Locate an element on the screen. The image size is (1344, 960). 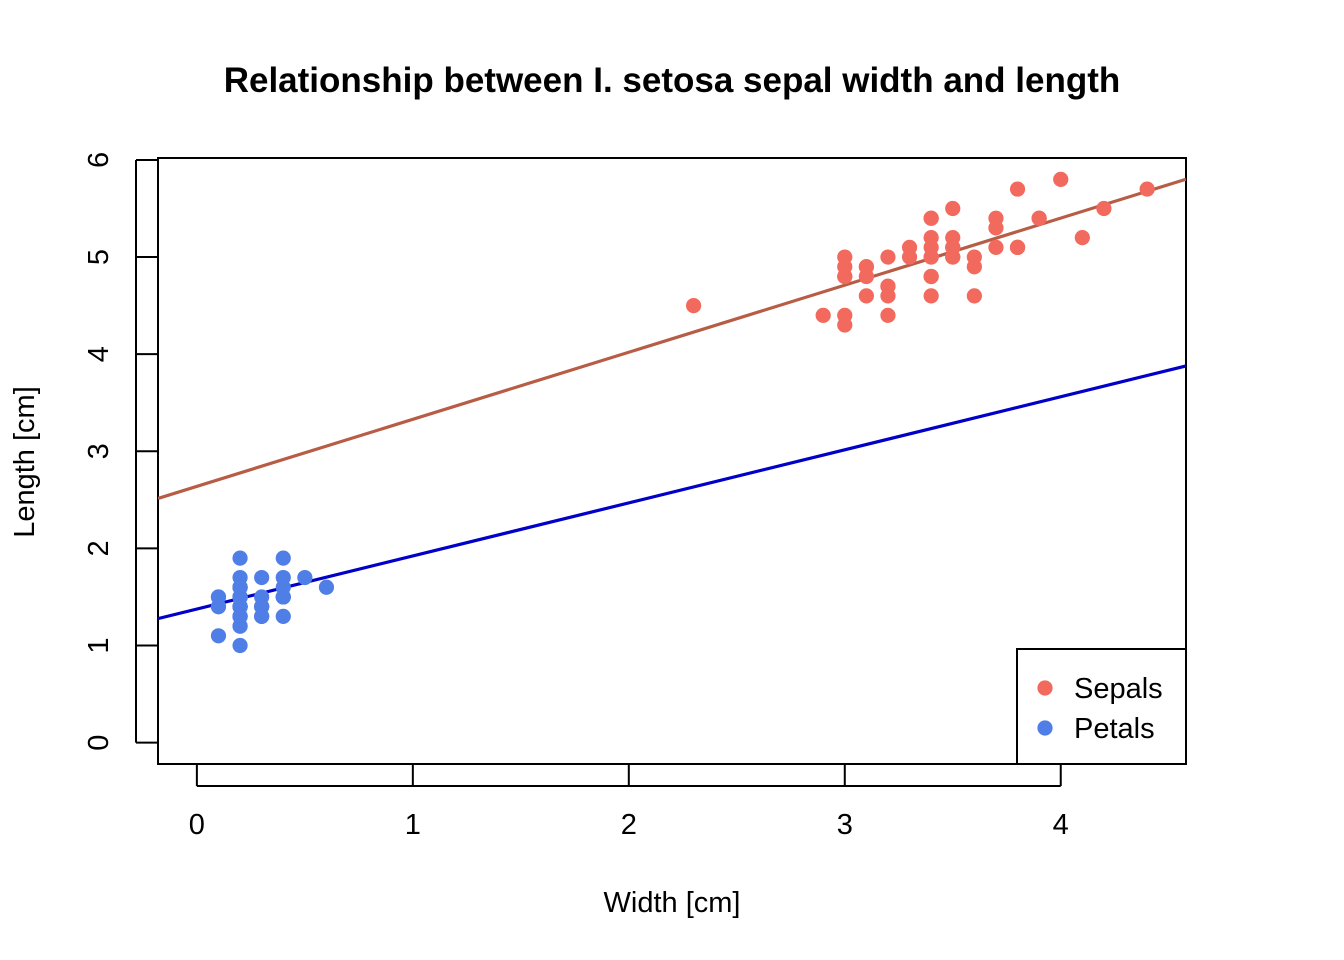
legend-label-sepals: Sepals is located at coordinates (1118, 689).